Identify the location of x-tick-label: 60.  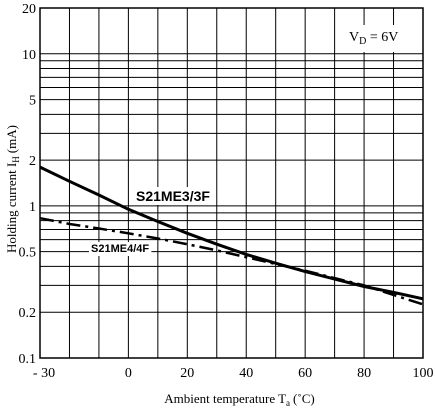
(305, 373).